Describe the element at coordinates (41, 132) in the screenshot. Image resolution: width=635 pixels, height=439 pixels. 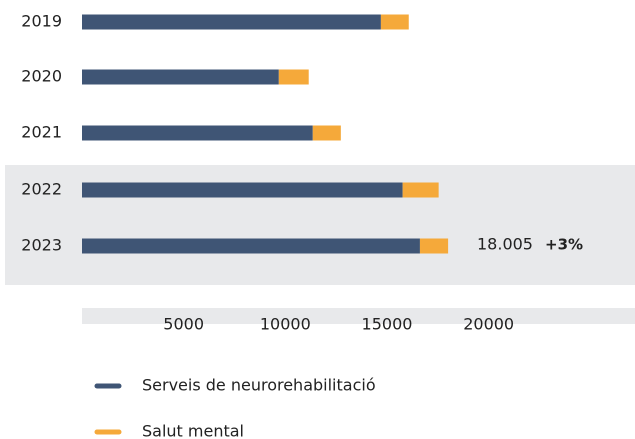
I see `y-tick-label: 2021` at that location.